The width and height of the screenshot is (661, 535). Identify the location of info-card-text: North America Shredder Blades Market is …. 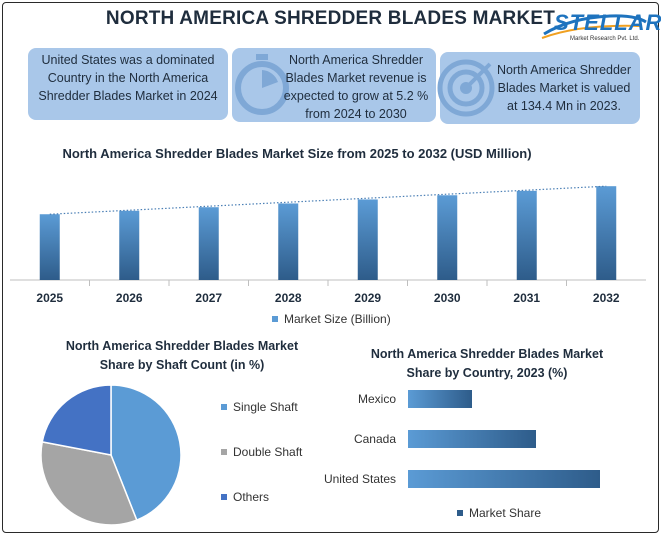
(564, 88).